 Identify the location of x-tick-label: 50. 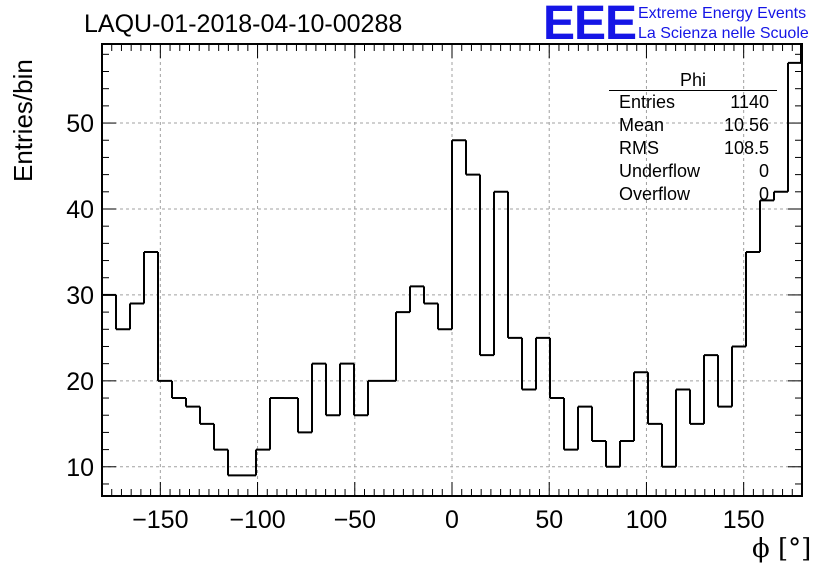
(549, 520).